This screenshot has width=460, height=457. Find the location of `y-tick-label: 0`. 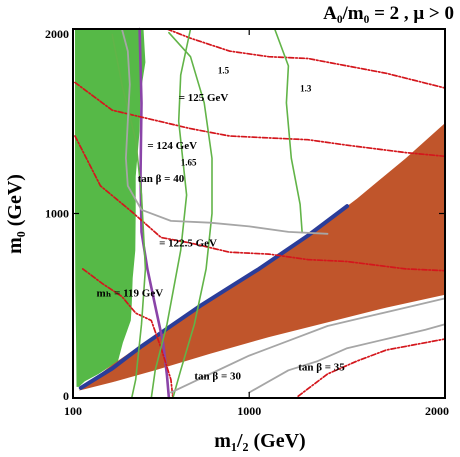

y-tick-label: 0 is located at coordinates (66, 396).